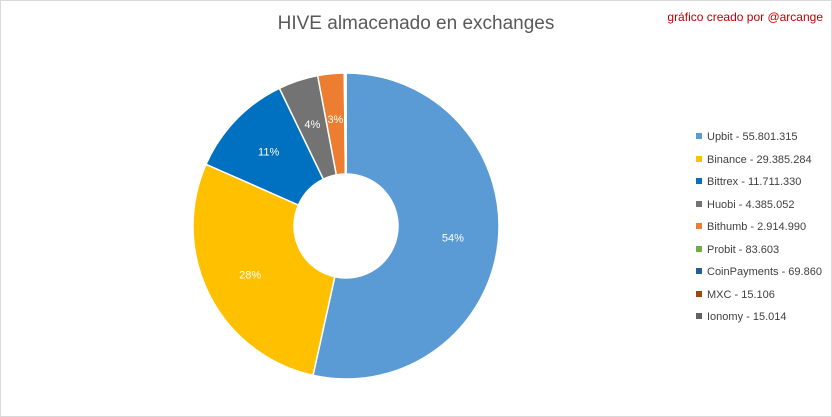 This screenshot has height=417, width=832. Describe the element at coordinates (741, 294) in the screenshot. I see `legend-label: MXC - 15.106` at that location.